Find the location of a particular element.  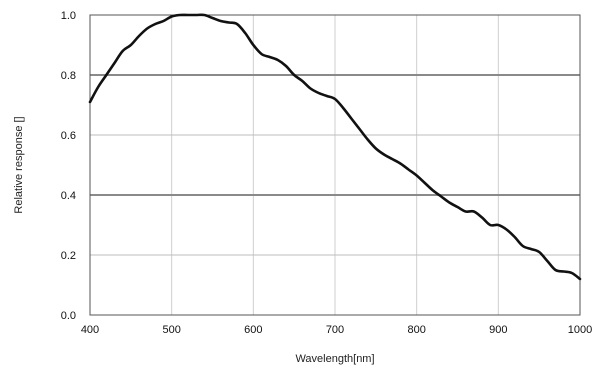

x-tick-label: 600 is located at coordinates (253, 330).